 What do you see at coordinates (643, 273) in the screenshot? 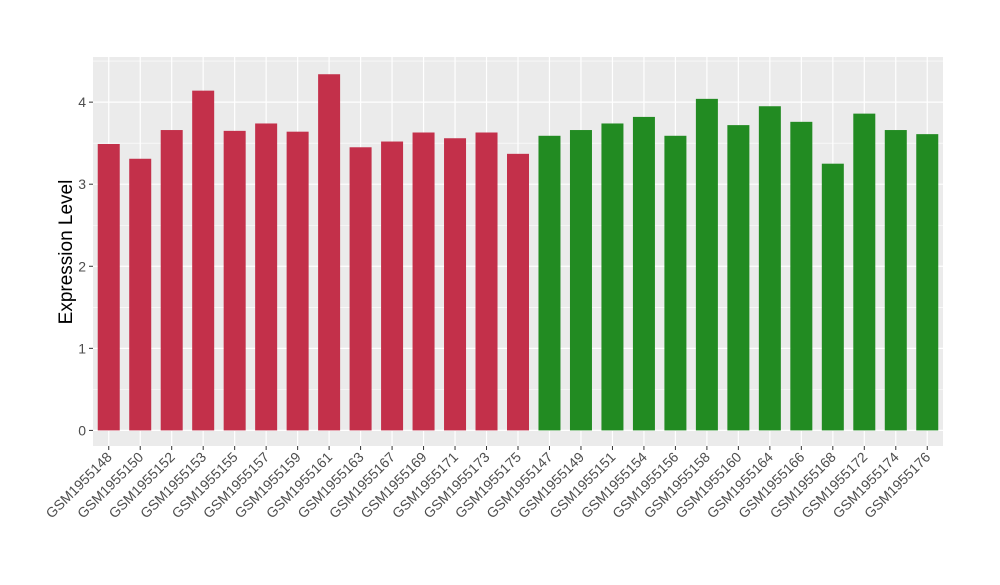
I see `bar-GSM1955154` at bounding box center [643, 273].